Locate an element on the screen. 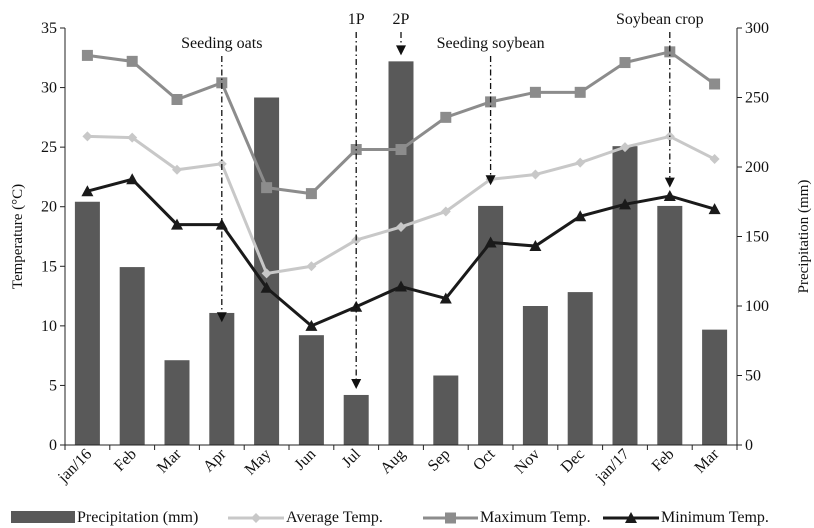 The height and width of the screenshot is (528, 814). left-tick-label: 10 is located at coordinates (49, 326).